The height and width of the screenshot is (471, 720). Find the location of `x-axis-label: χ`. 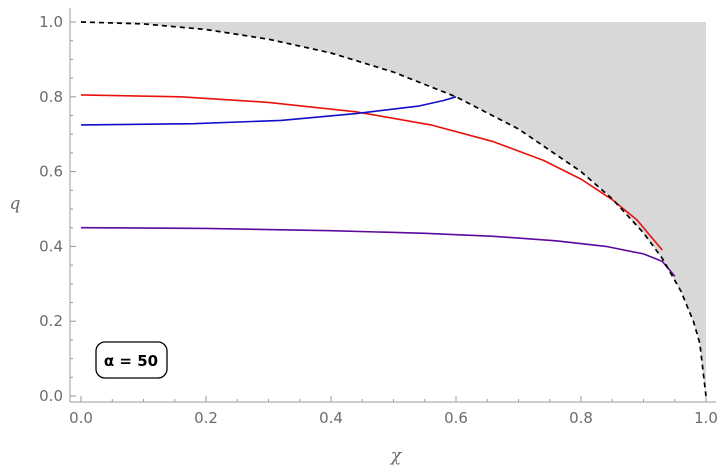

x-axis-label: χ is located at coordinates (396, 456).